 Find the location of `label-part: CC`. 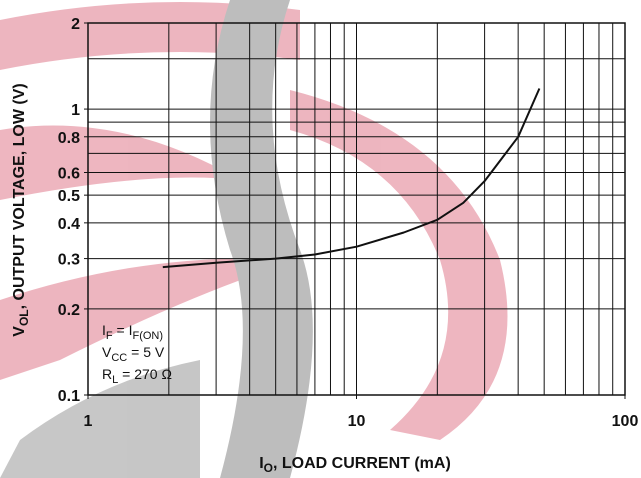

label-part: CC is located at coordinates (119, 358).